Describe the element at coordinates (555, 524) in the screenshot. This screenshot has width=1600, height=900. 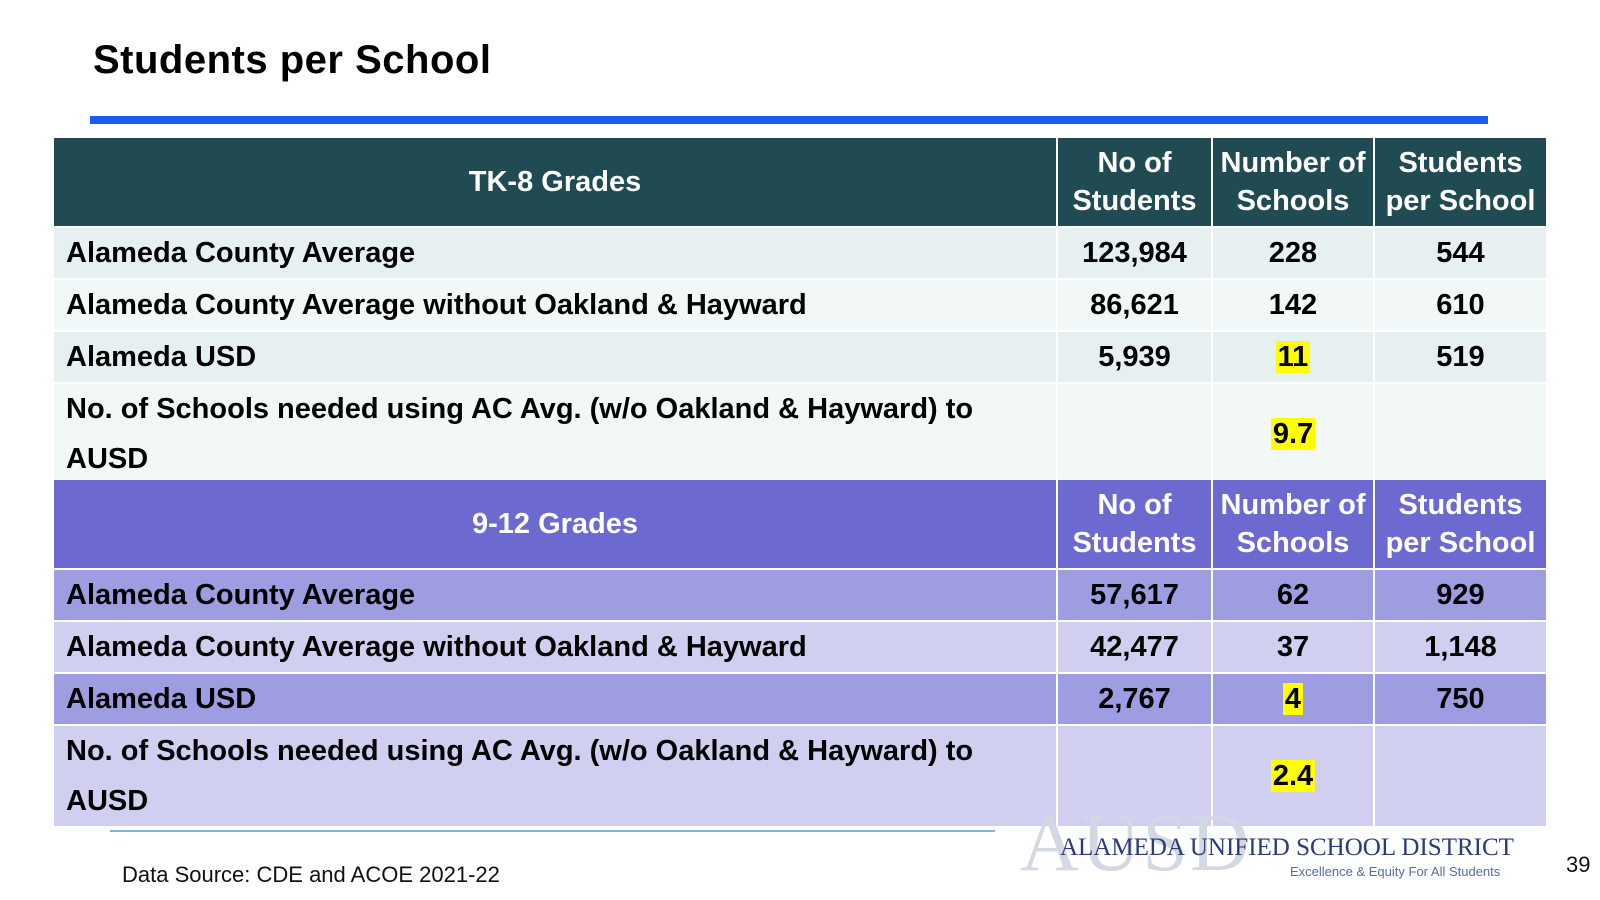
I see `table-header-label: 9-12 Grades` at that location.